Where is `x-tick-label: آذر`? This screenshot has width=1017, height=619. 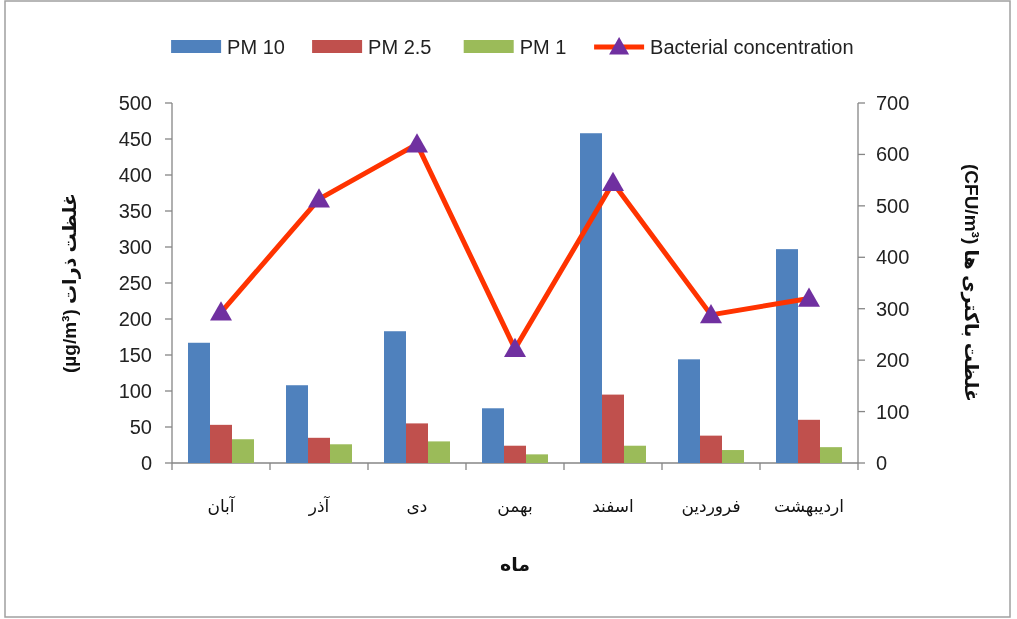 x-tick-label: آذر is located at coordinates (319, 505).